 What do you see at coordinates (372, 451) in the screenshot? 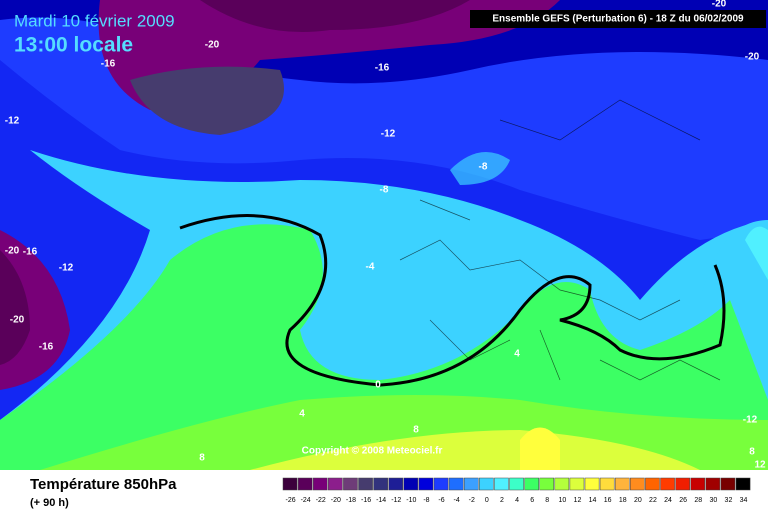
I see `copyright: Copyright © 2008 Meteociel.fr` at bounding box center [372, 451].